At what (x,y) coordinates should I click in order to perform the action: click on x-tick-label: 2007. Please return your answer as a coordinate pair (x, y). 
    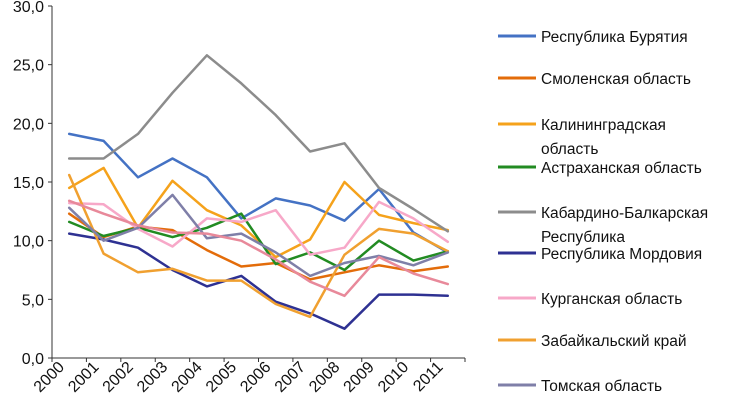
    Looking at the image, I should click on (290, 377).